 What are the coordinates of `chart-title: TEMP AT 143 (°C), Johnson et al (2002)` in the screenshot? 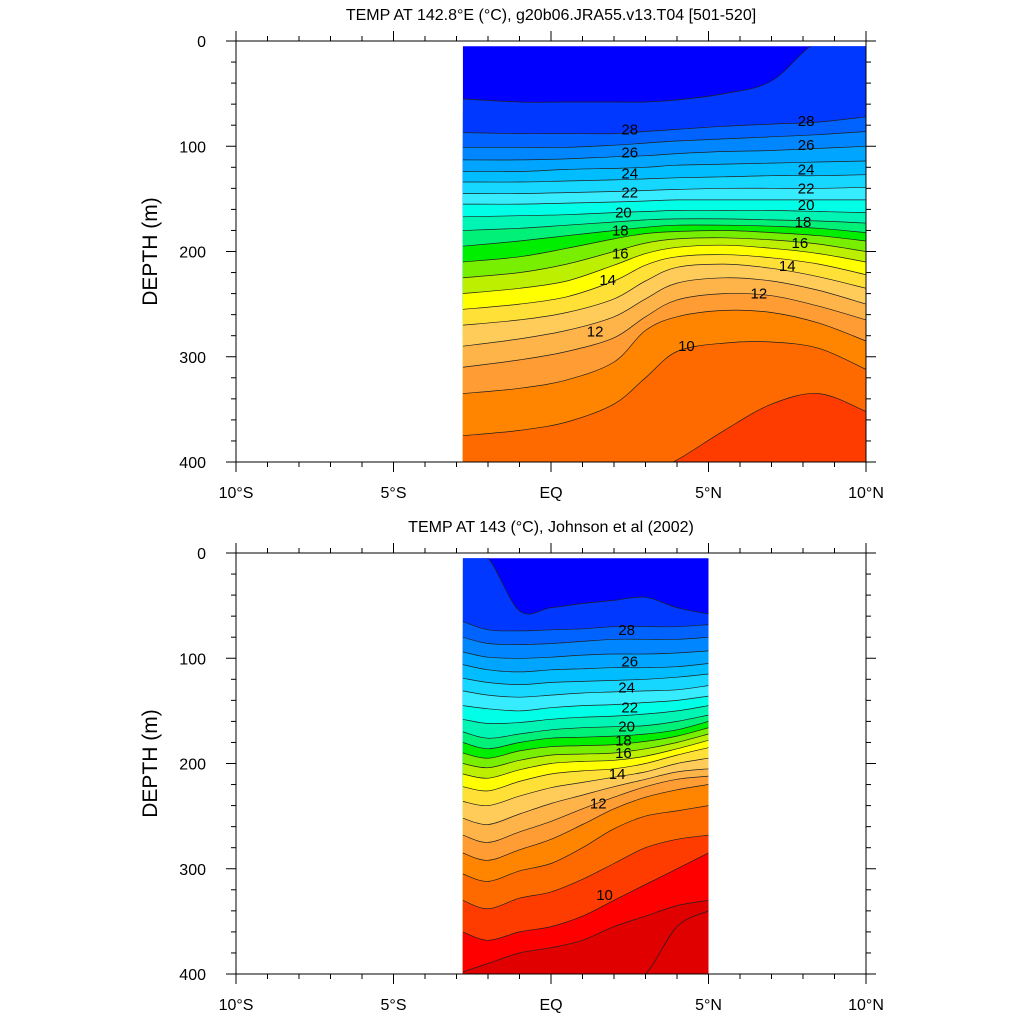 It's located at (551, 527).